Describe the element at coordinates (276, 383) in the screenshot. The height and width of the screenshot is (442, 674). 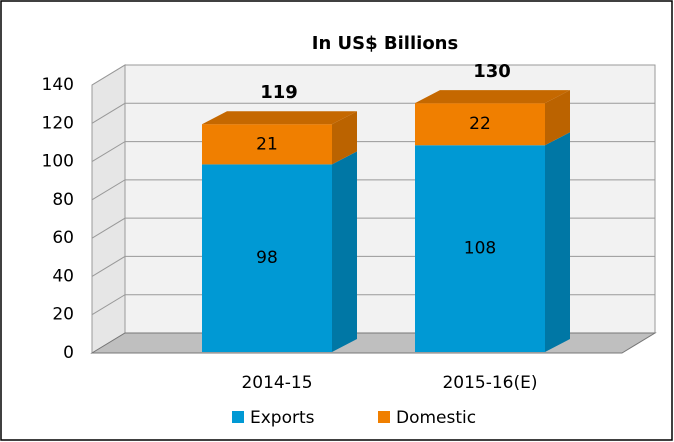
I see `x-tick-label: 2014-15` at that location.